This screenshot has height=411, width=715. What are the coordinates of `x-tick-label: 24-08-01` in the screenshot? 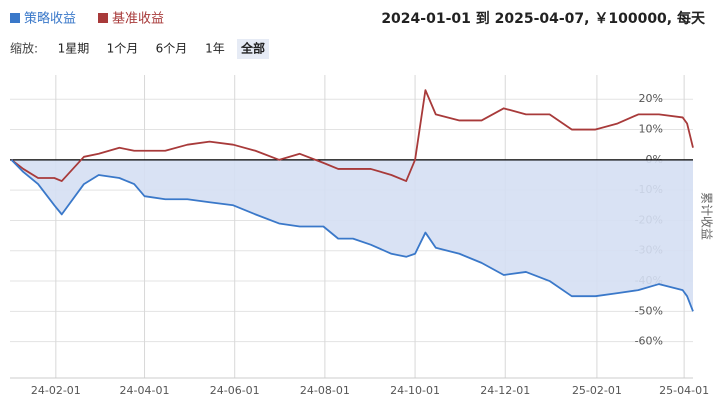 It's located at (325, 390).